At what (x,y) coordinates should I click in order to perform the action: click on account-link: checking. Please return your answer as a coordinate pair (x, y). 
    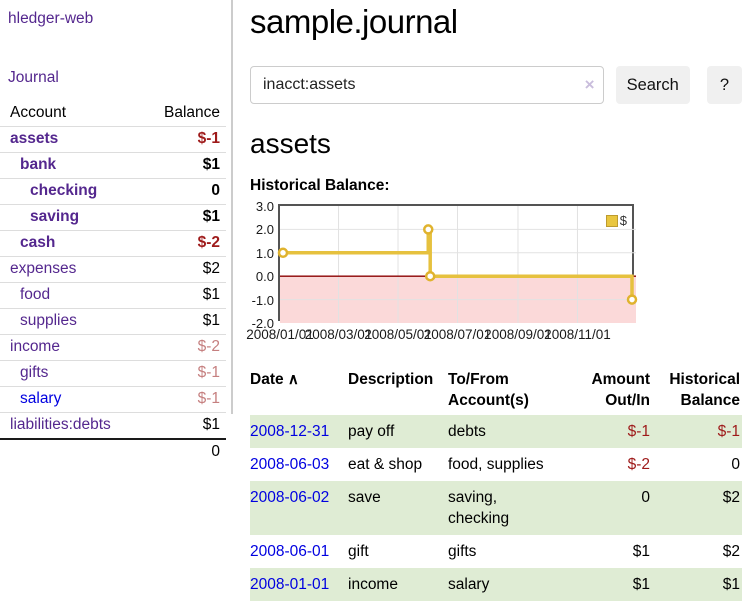
    Looking at the image, I should click on (64, 190).